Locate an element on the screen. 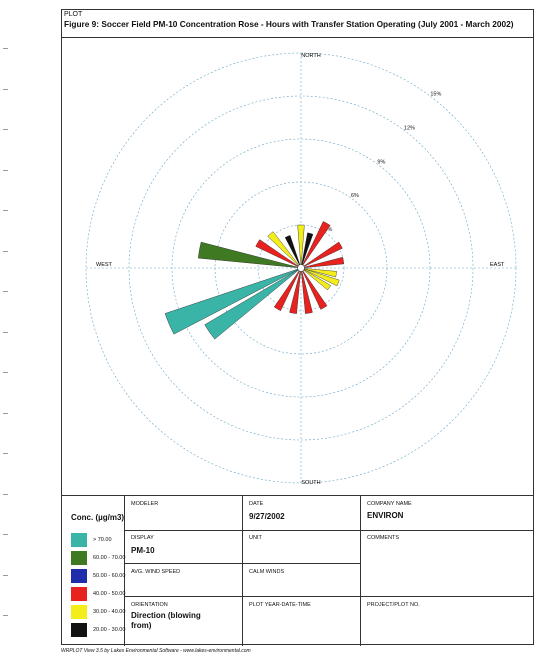 This screenshot has width=546, height=661. center-marker is located at coordinates (301, 268).